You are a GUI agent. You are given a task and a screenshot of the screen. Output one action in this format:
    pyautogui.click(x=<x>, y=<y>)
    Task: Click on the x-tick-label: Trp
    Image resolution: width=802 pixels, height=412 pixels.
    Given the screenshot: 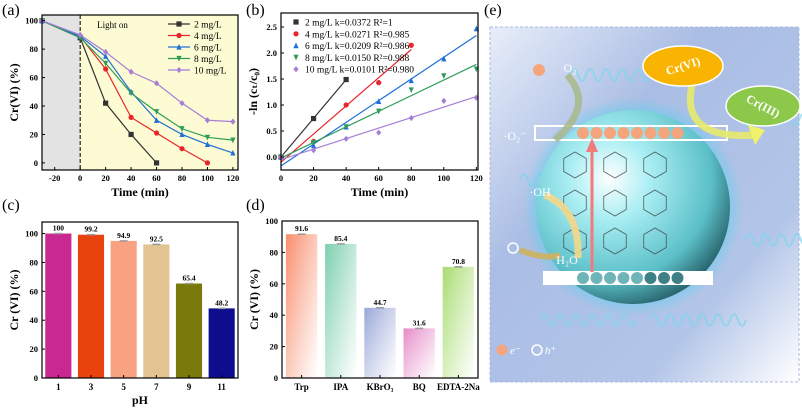 What is the action you would take?
    pyautogui.click(x=301, y=387)
    